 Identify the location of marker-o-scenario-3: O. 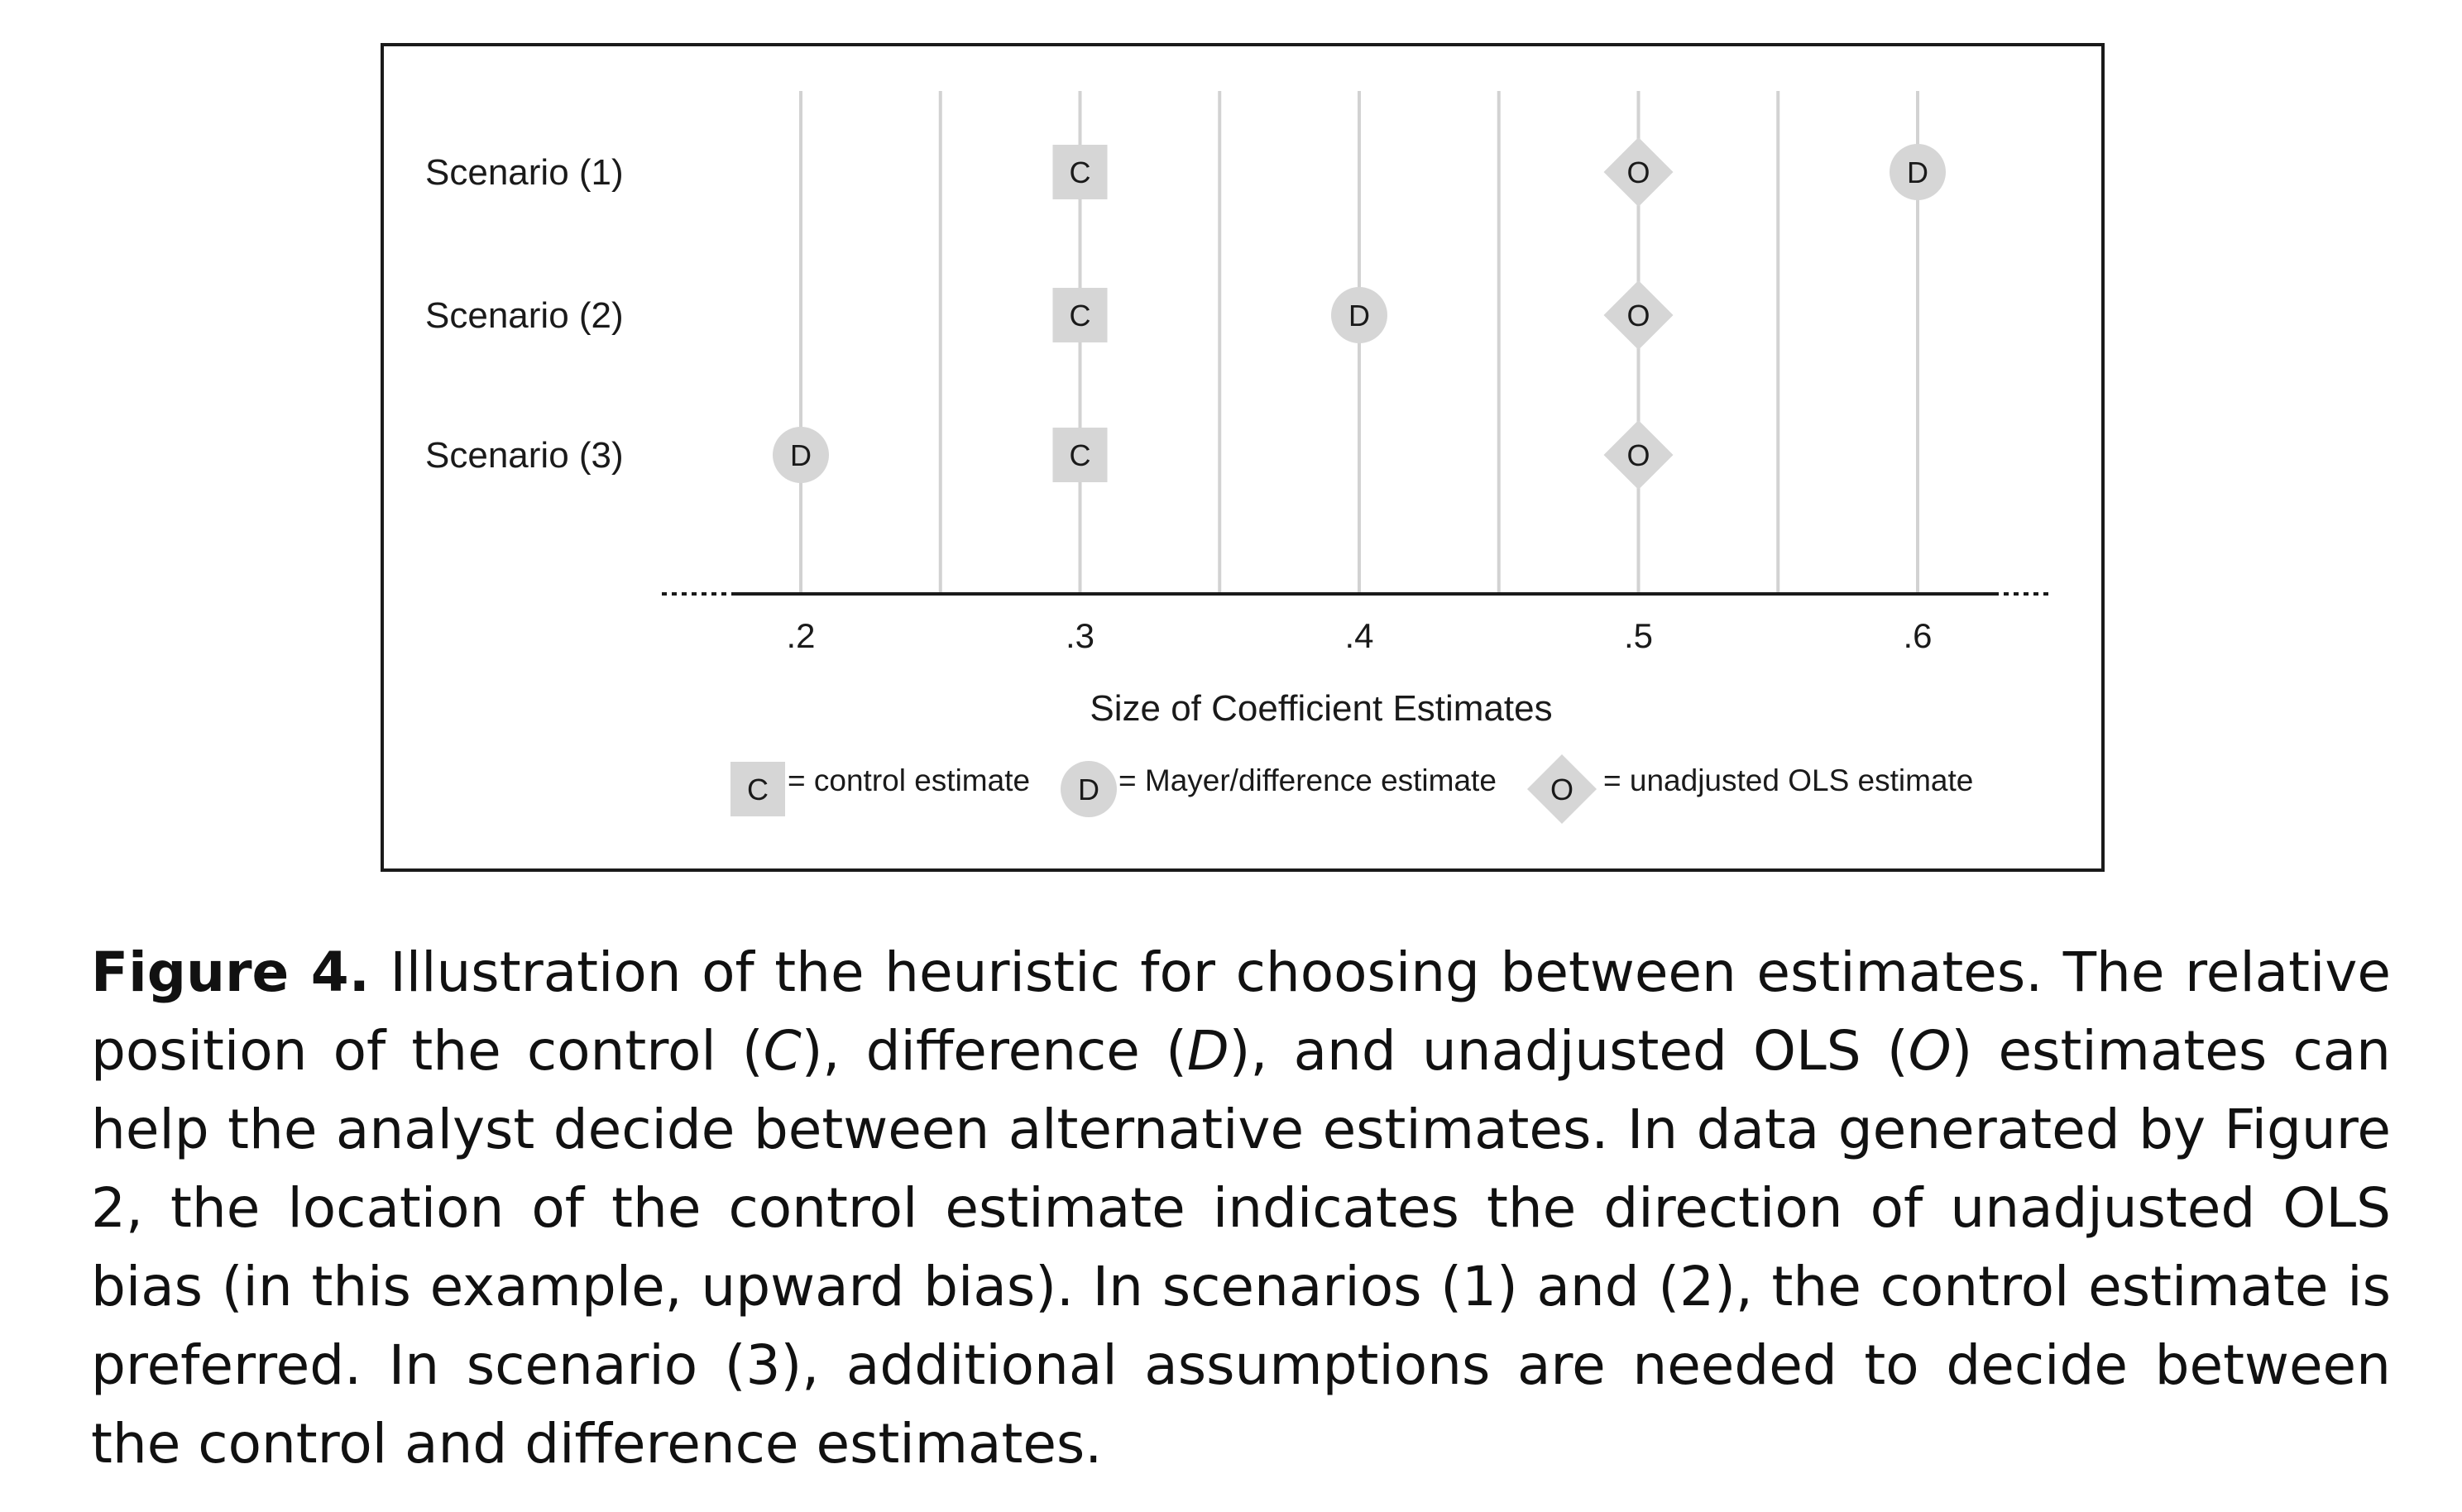
(1638, 455).